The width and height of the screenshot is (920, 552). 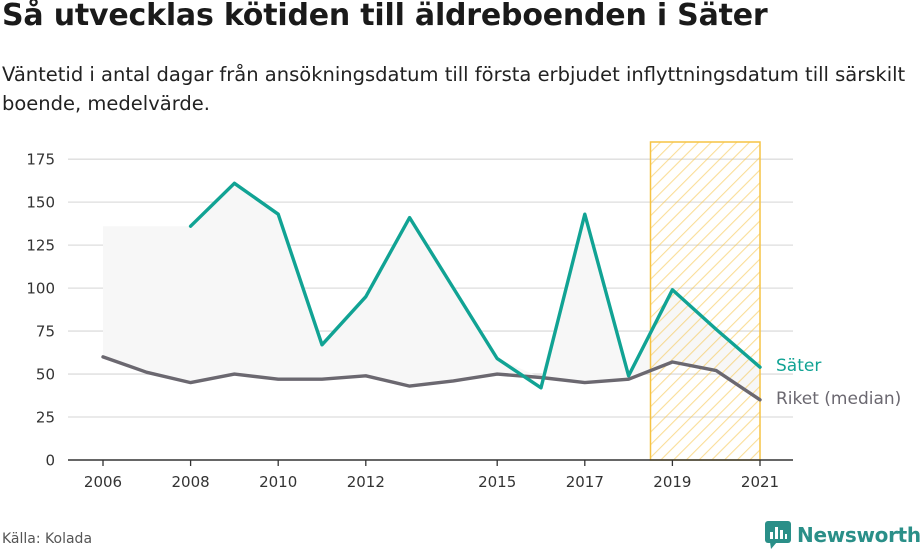 What do you see at coordinates (760, 482) in the screenshot?
I see `x-tick-label: 2021` at bounding box center [760, 482].